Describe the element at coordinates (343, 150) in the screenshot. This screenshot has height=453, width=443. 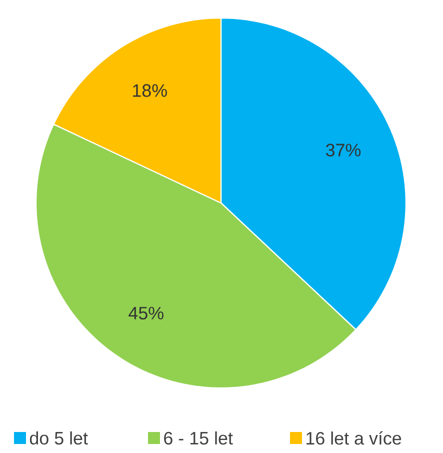
I see `data-label: 37%` at that location.